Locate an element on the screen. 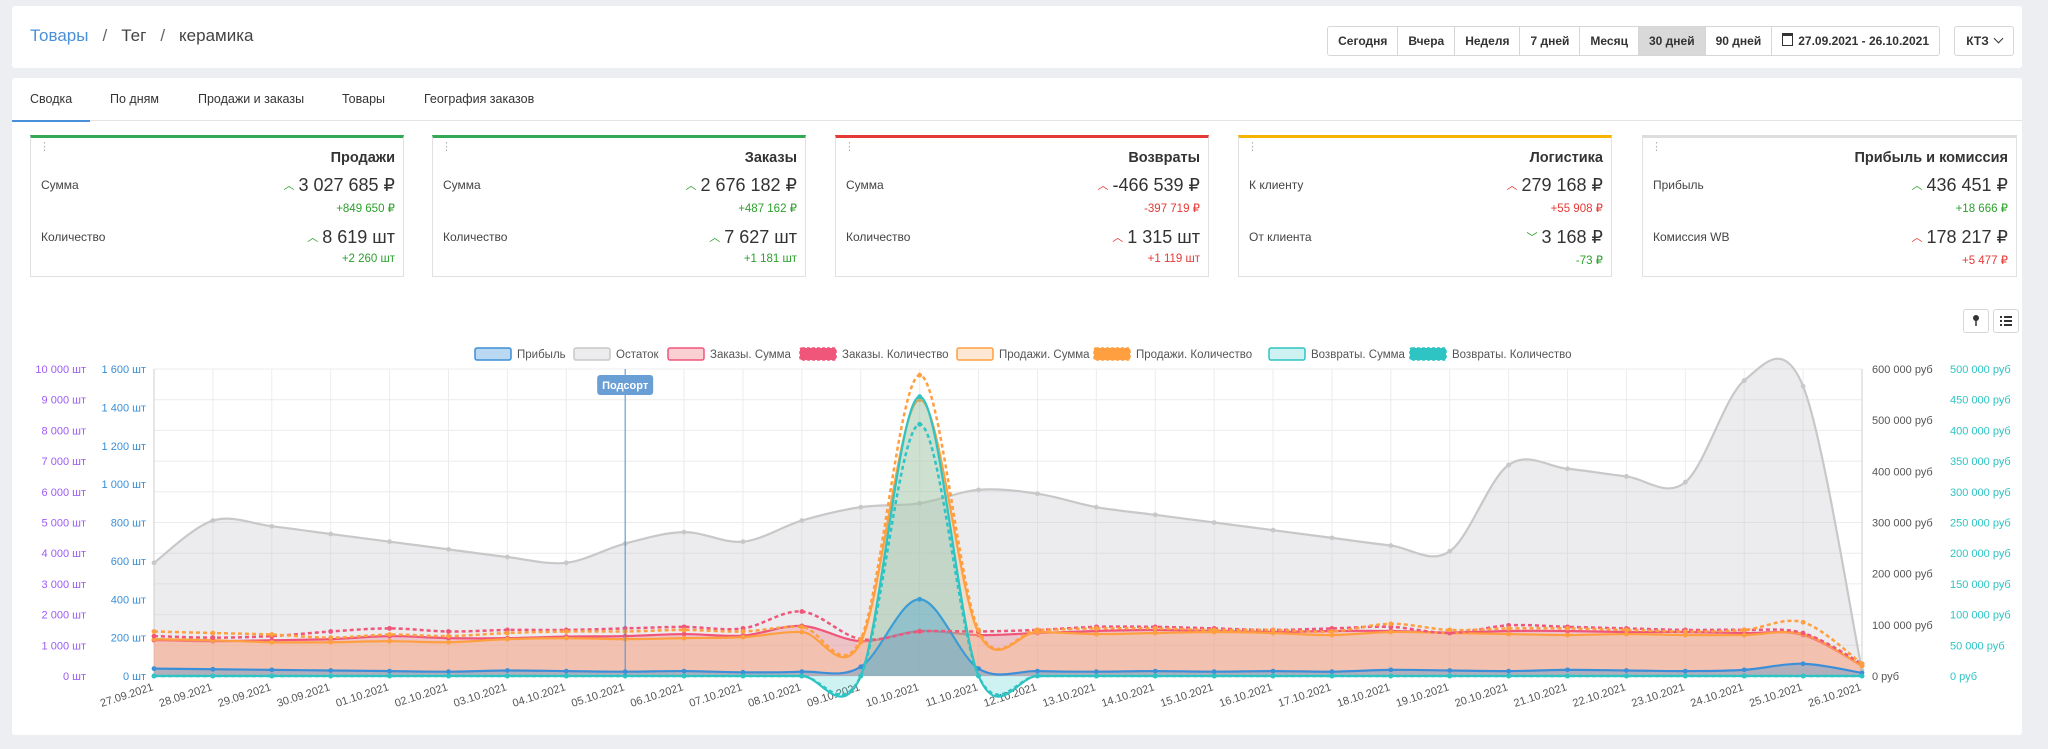  kpi-card-title: Возвраты is located at coordinates (1164, 158).